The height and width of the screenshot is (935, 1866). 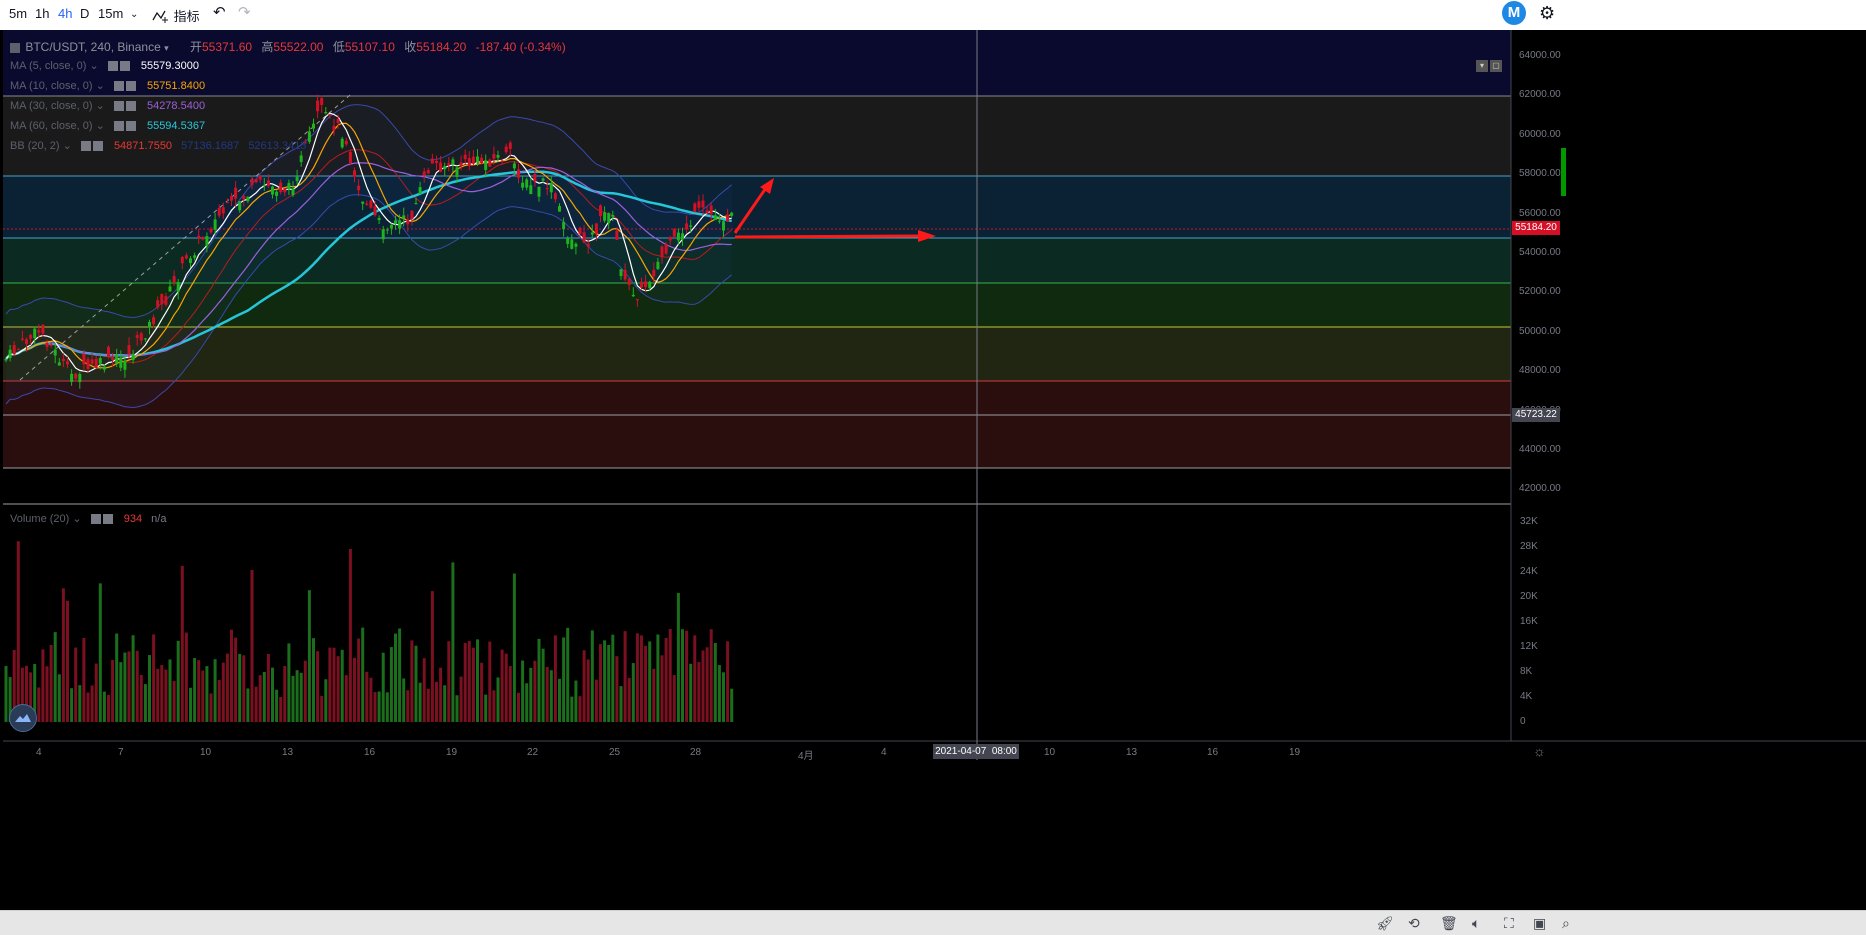 What do you see at coordinates (1540, 95) in the screenshot?
I see `price-tick-label: 62000.00` at bounding box center [1540, 95].